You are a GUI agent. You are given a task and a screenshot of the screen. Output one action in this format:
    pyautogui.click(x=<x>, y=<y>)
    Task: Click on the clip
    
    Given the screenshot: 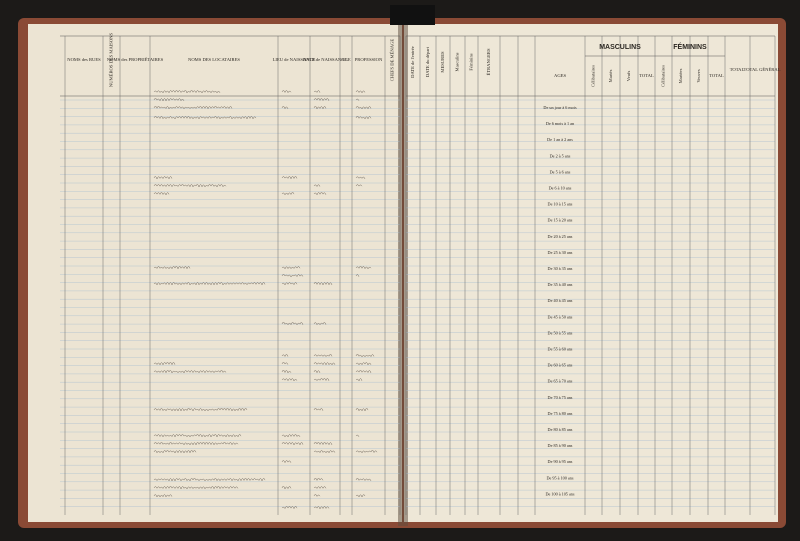 What is the action you would take?
    pyautogui.click(x=412, y=15)
    